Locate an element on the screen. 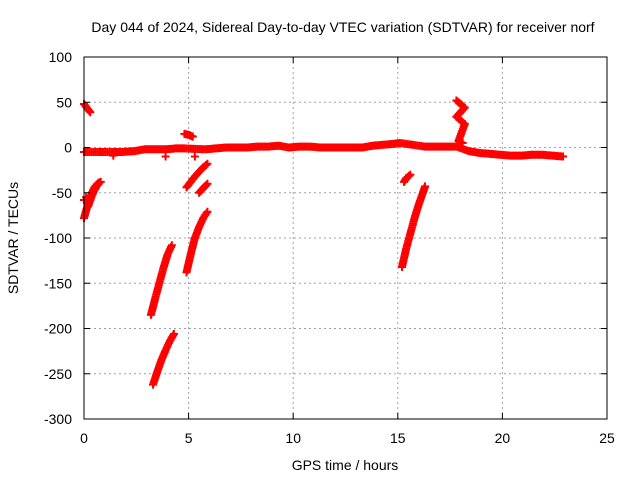 This screenshot has height=480, width=640. x-tick-label: 20 is located at coordinates (503, 438).